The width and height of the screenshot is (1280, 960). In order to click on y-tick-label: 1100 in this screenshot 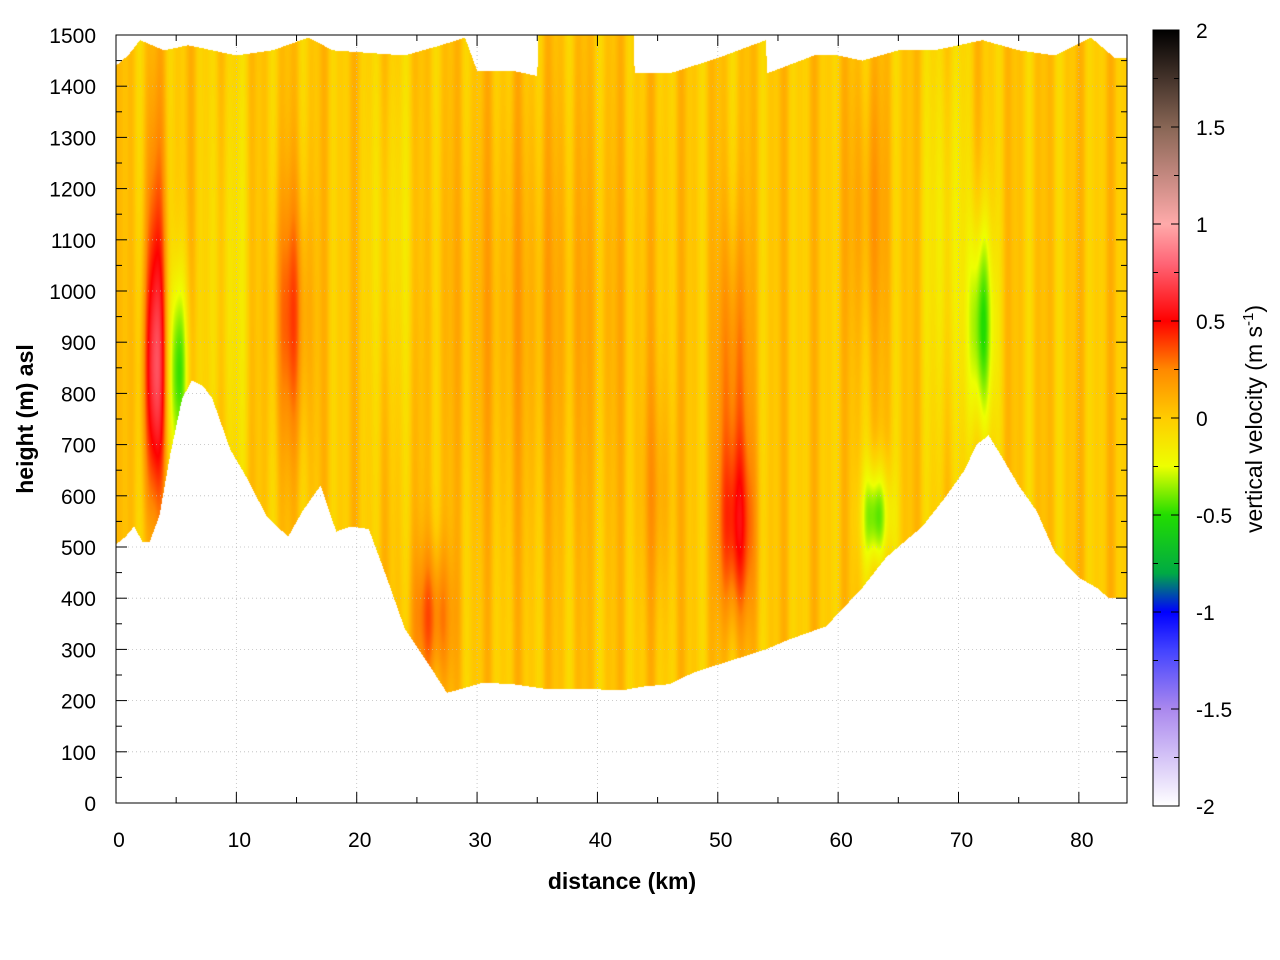, I will do `click(73, 241)`.